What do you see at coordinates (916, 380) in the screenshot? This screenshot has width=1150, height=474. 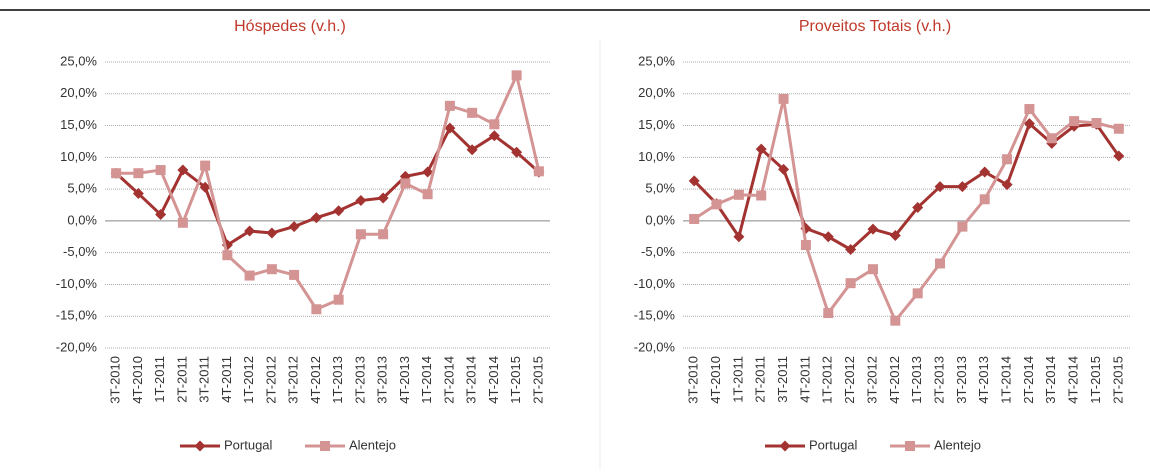 I see `x-tick-label: 1T-2013` at bounding box center [916, 380].